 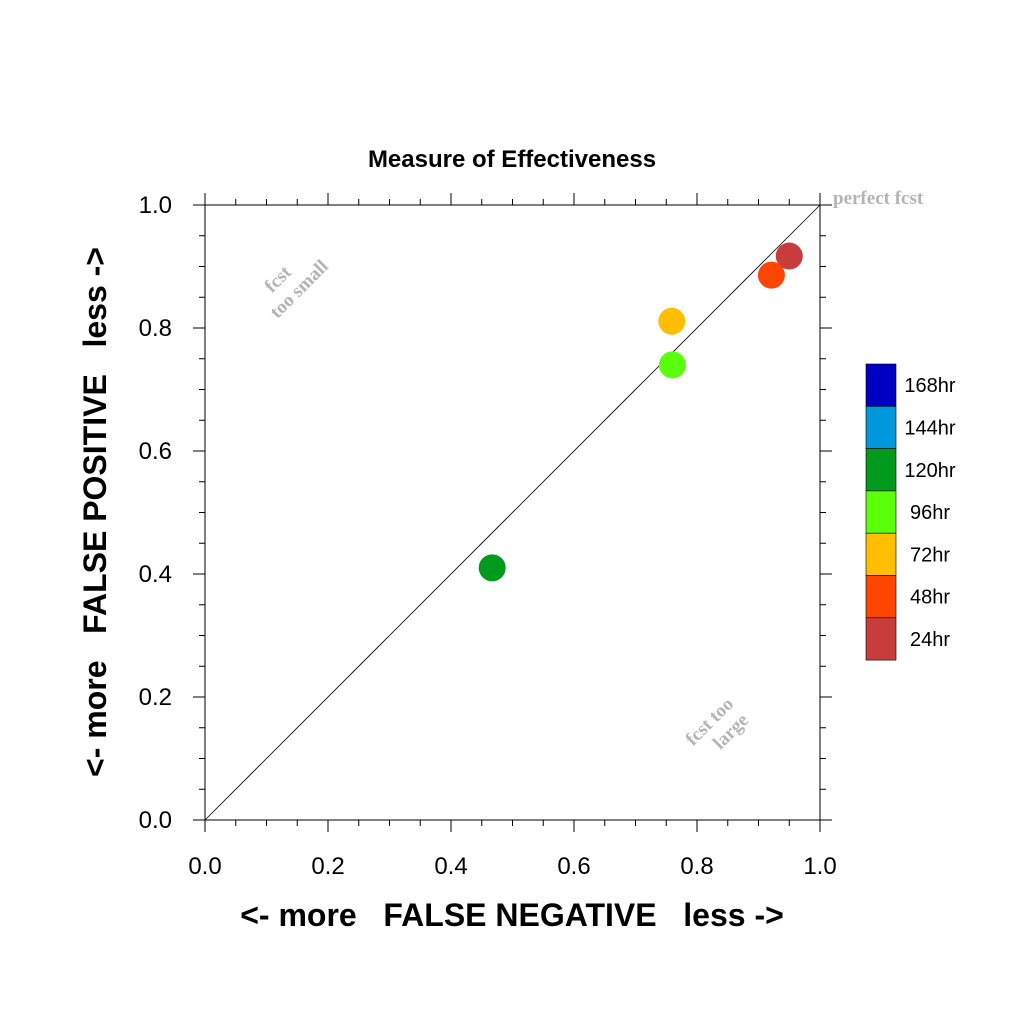 What do you see at coordinates (819, 866) in the screenshot?
I see `x-tick-label: 1.0` at bounding box center [819, 866].